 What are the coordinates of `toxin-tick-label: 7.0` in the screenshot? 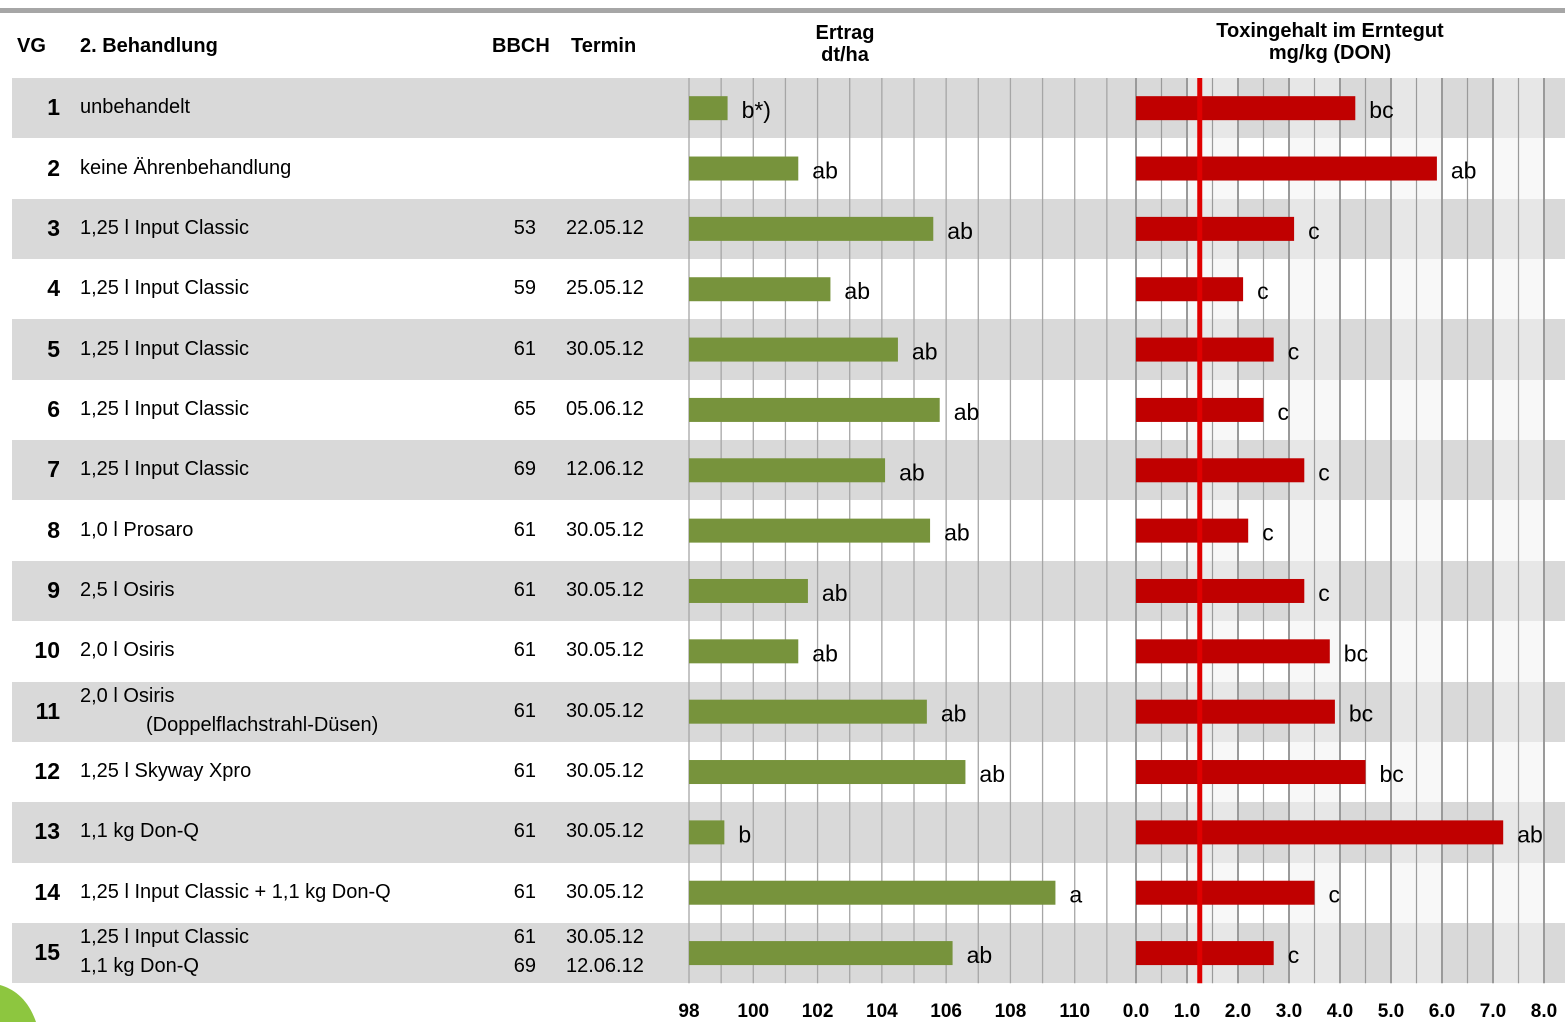 It's located at (1493, 1011).